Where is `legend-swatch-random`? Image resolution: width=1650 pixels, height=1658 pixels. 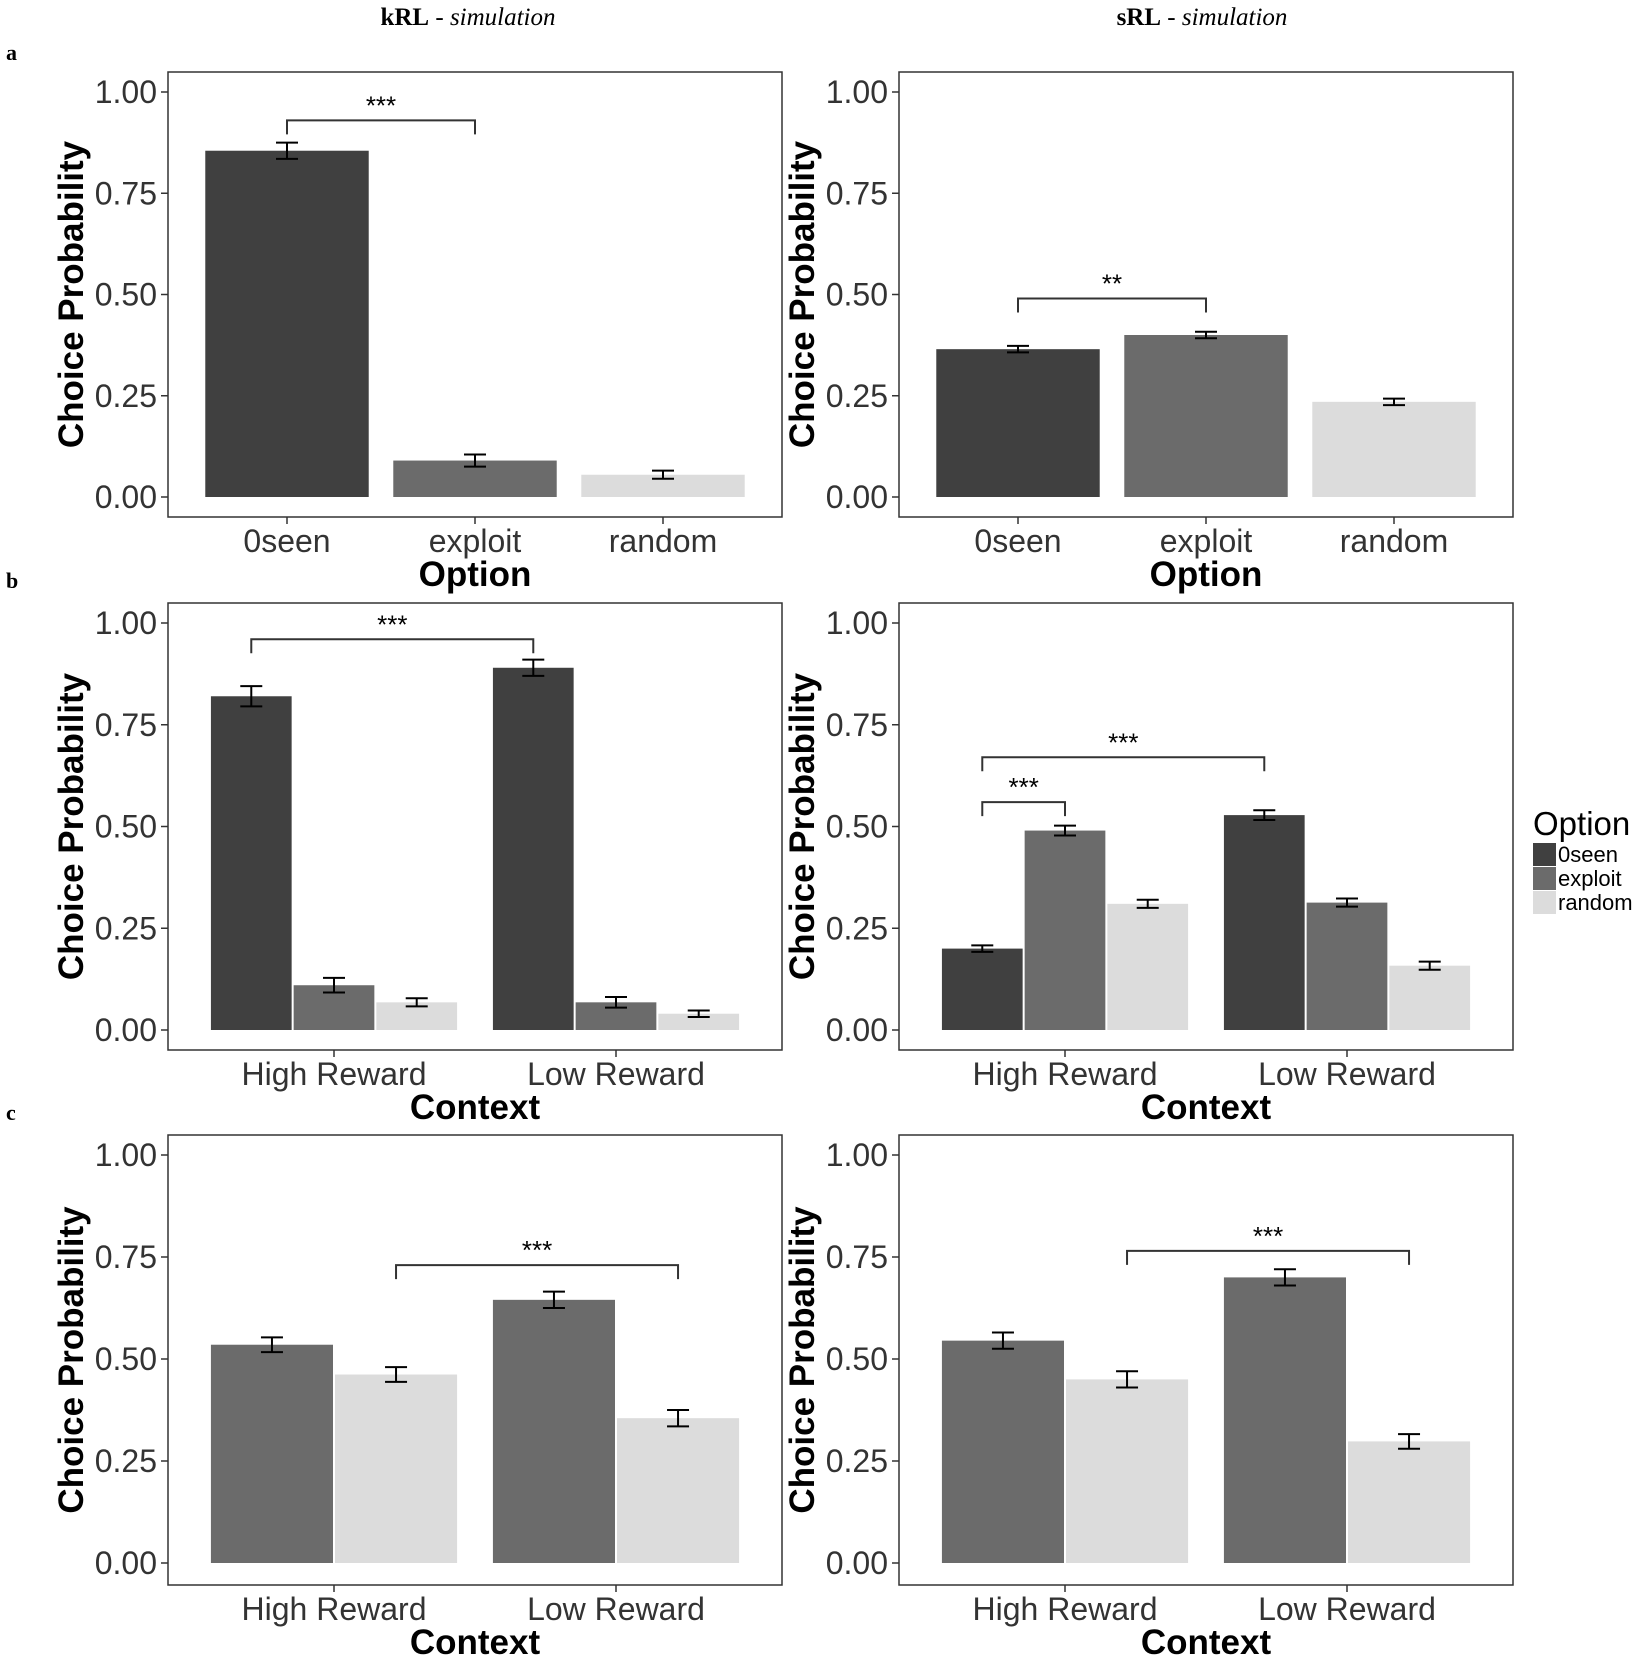 legend-swatch-random is located at coordinates (1544, 902).